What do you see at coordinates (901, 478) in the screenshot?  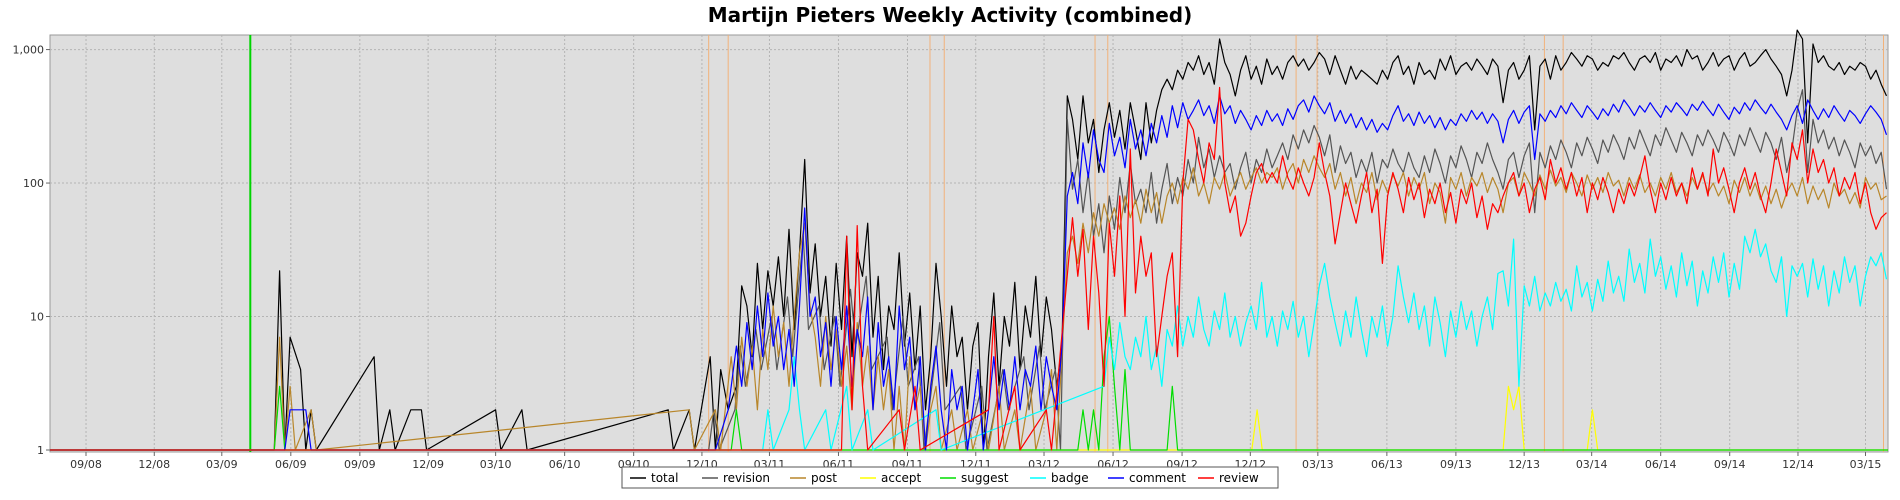 I see `legend-label-accept: accept` at bounding box center [901, 478].